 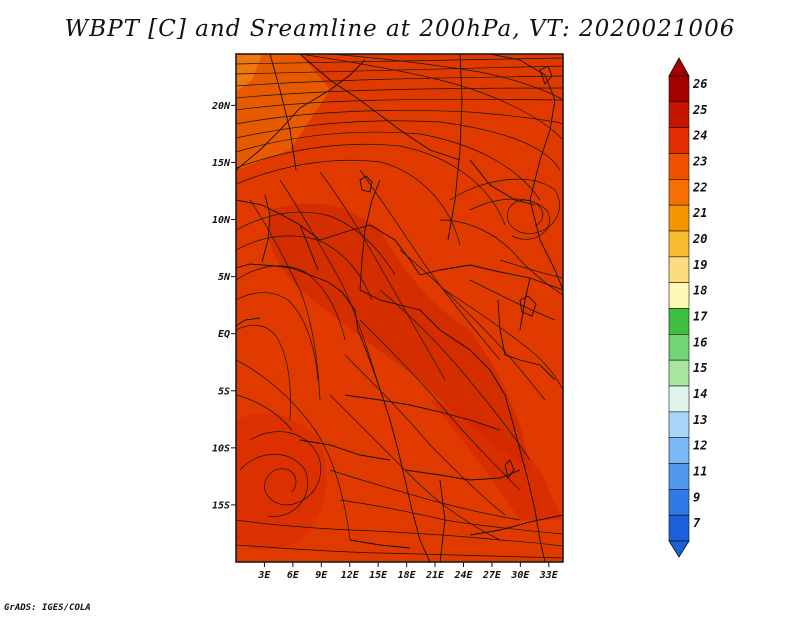 I want to click on lon-tick-label: 24E, so click(x=463, y=575).